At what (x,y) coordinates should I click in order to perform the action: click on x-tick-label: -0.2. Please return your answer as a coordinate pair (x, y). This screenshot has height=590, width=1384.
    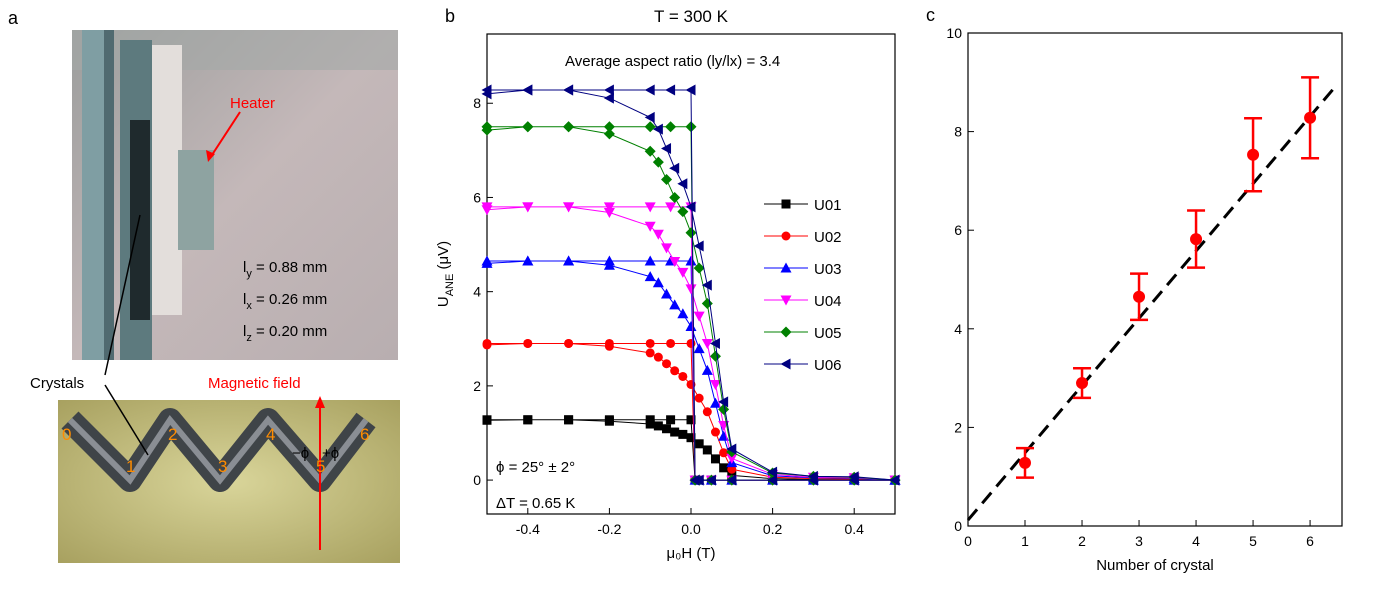
    Looking at the image, I should click on (609, 529).